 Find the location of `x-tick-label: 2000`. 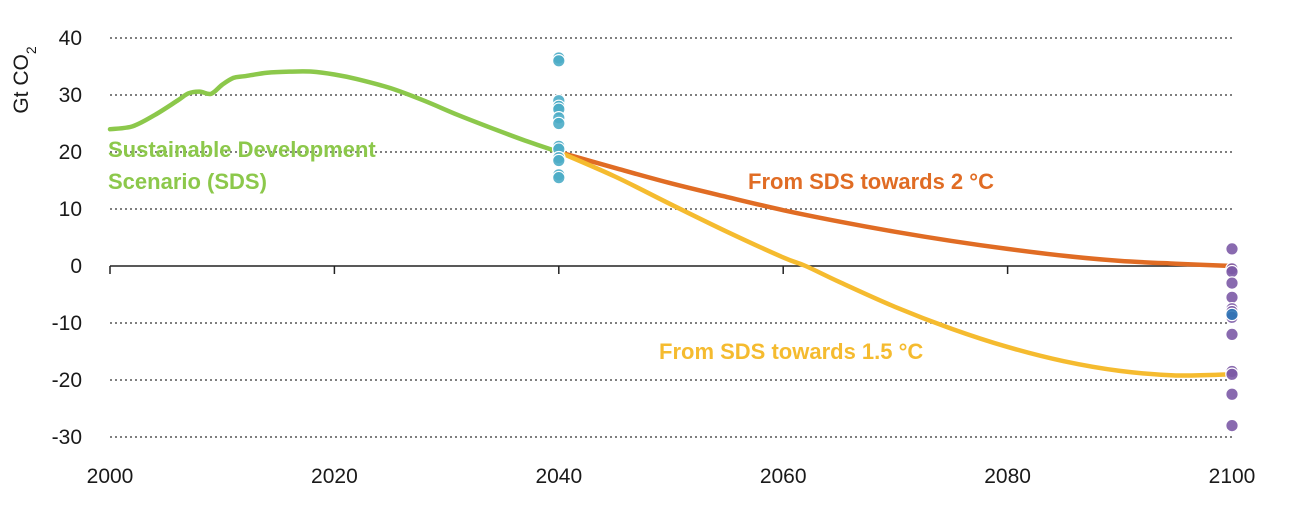

x-tick-label: 2000 is located at coordinates (110, 476).